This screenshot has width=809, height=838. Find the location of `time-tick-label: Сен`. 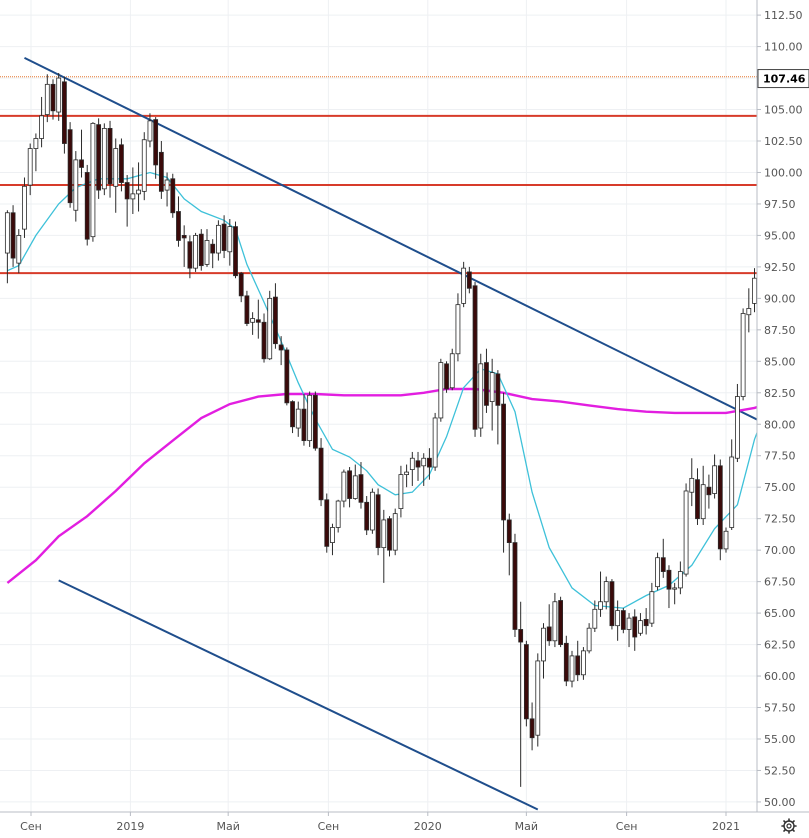

time-tick-label: Сен is located at coordinates (31, 826).